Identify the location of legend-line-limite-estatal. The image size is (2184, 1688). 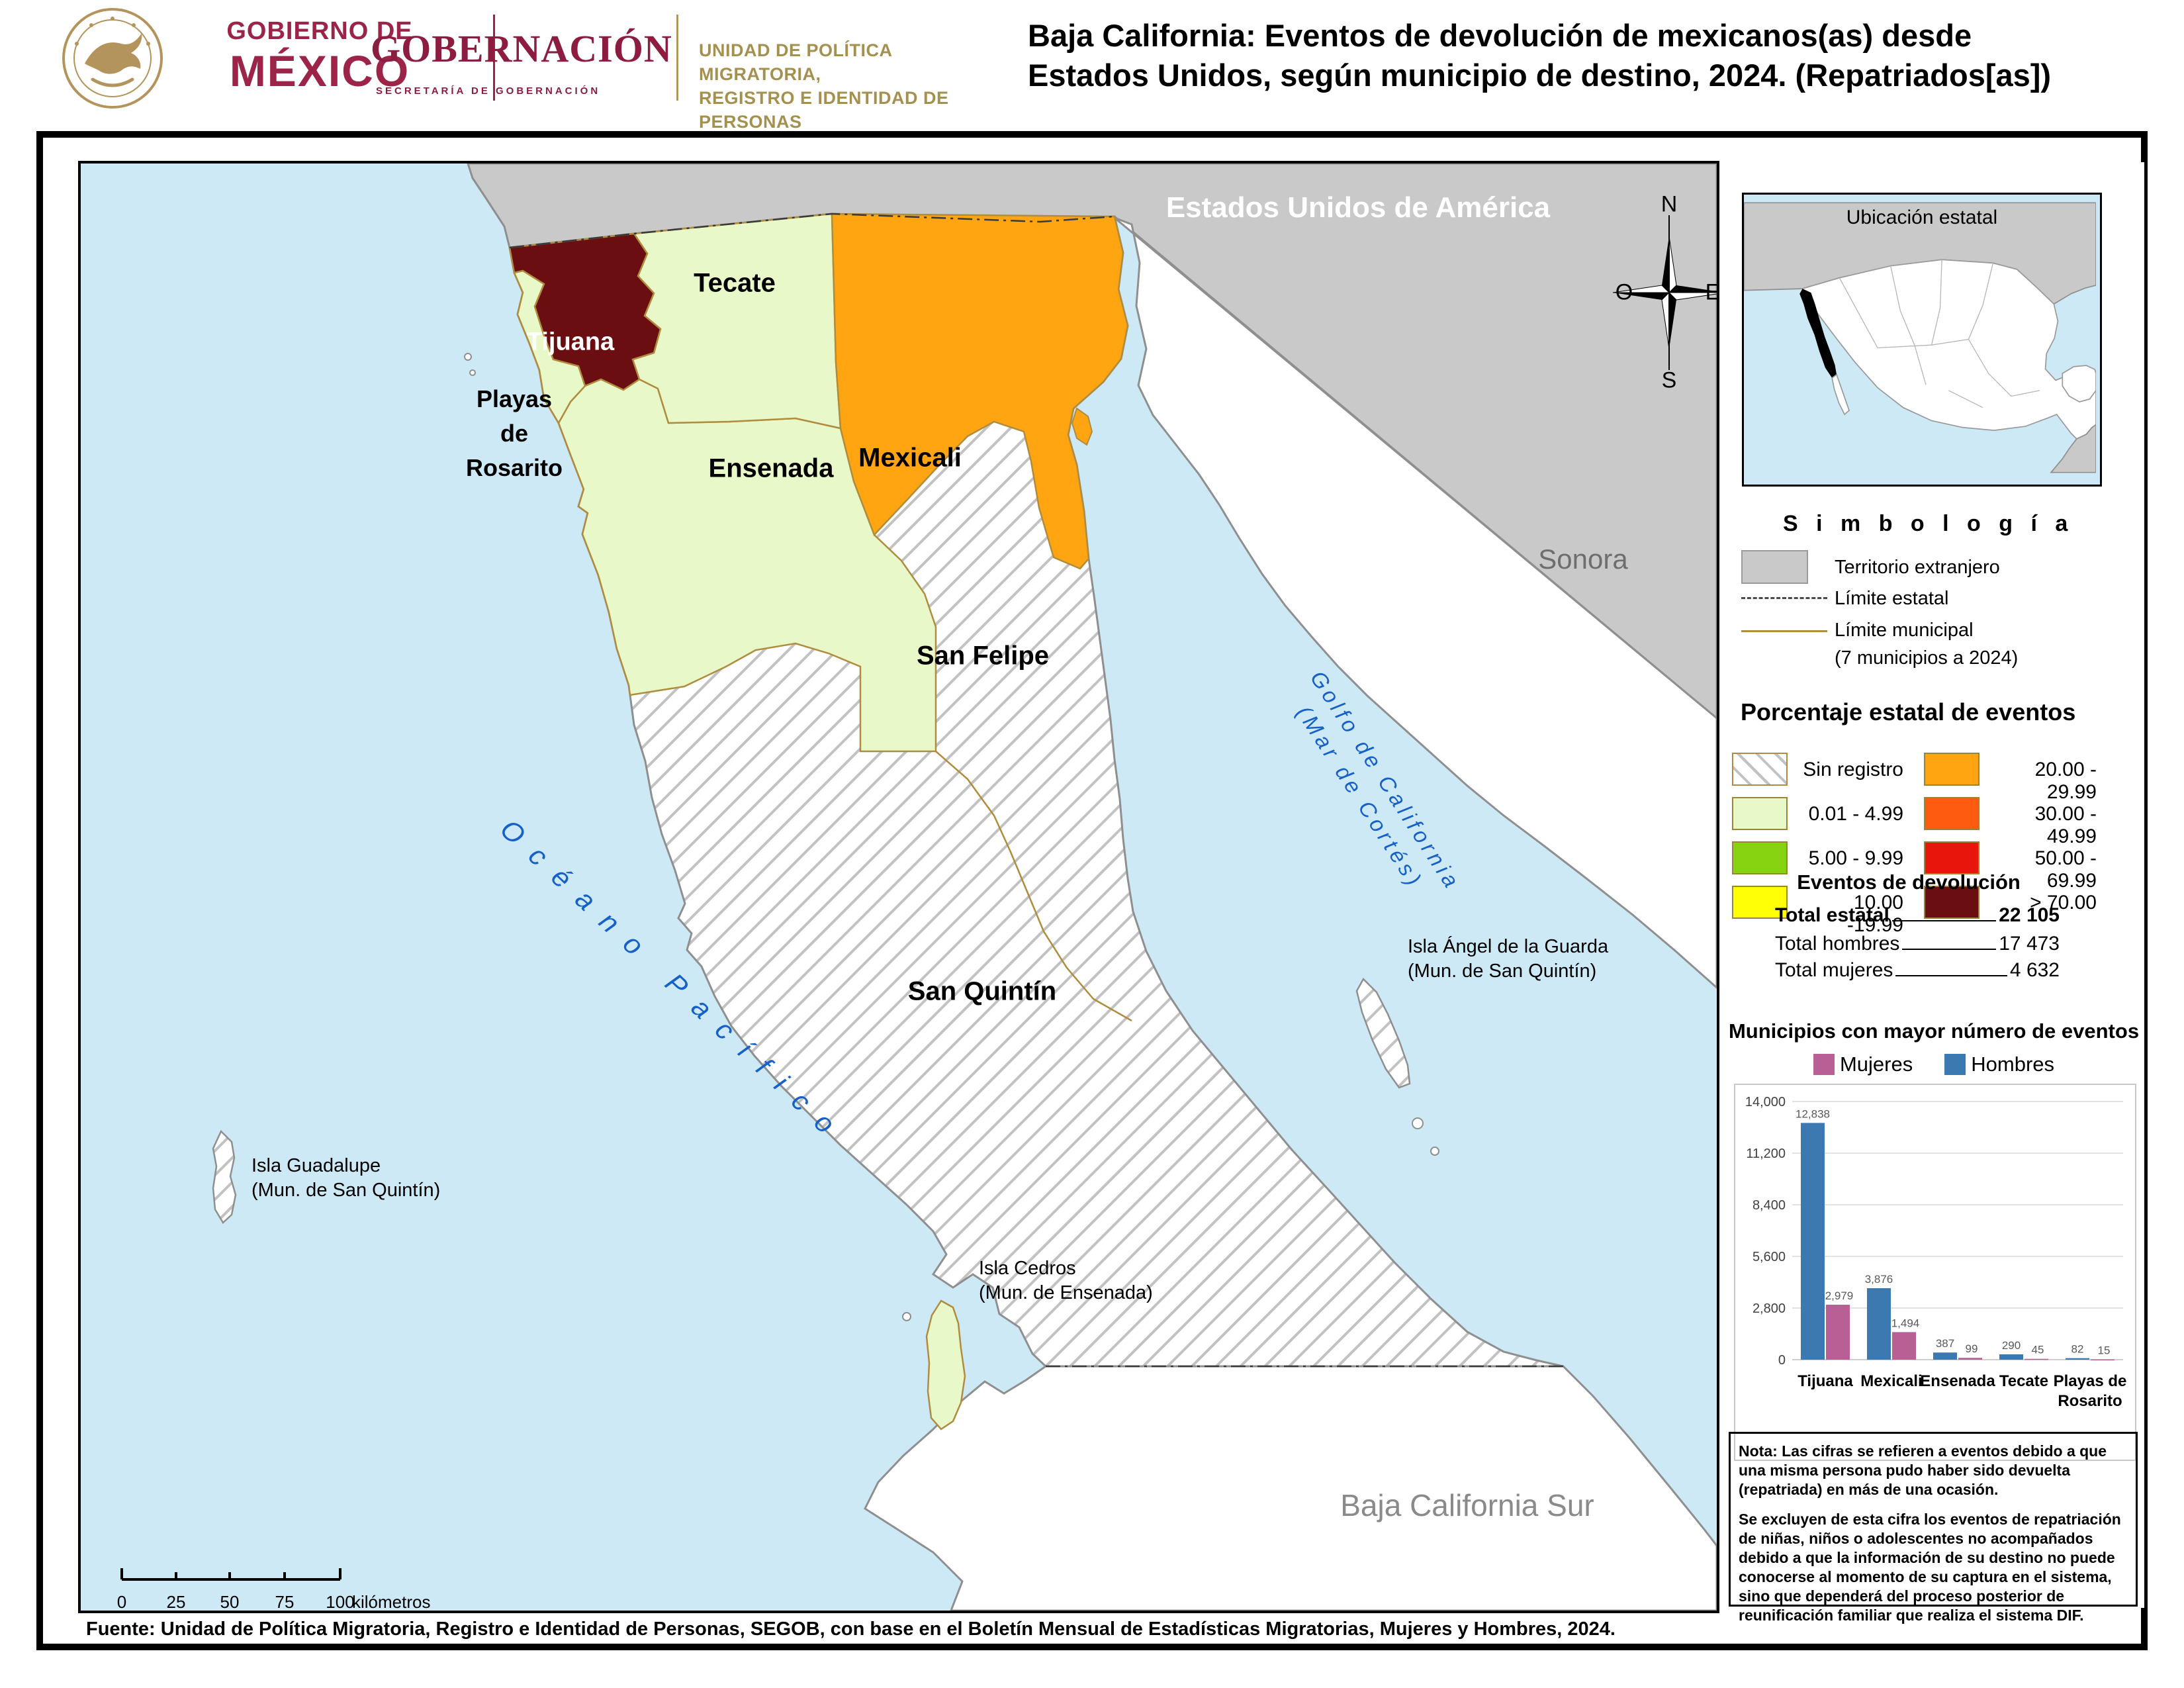
(1784, 598).